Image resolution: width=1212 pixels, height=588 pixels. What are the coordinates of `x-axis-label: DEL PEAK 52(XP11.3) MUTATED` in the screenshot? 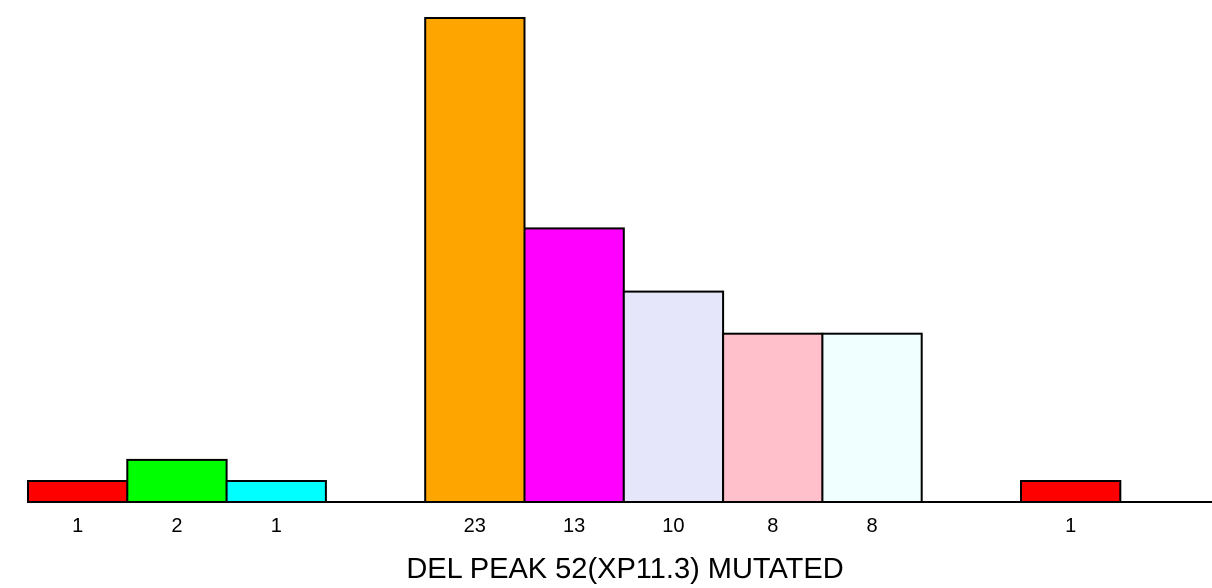 It's located at (624, 569).